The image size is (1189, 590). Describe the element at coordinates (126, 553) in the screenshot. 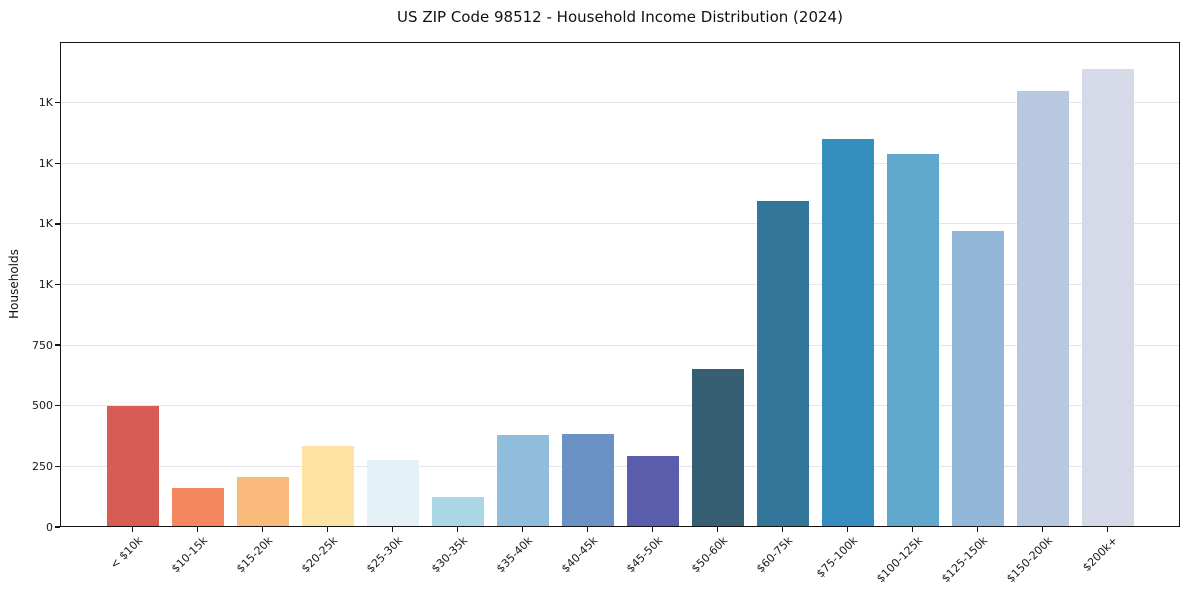

I see `x-tick-label: < $10k` at that location.